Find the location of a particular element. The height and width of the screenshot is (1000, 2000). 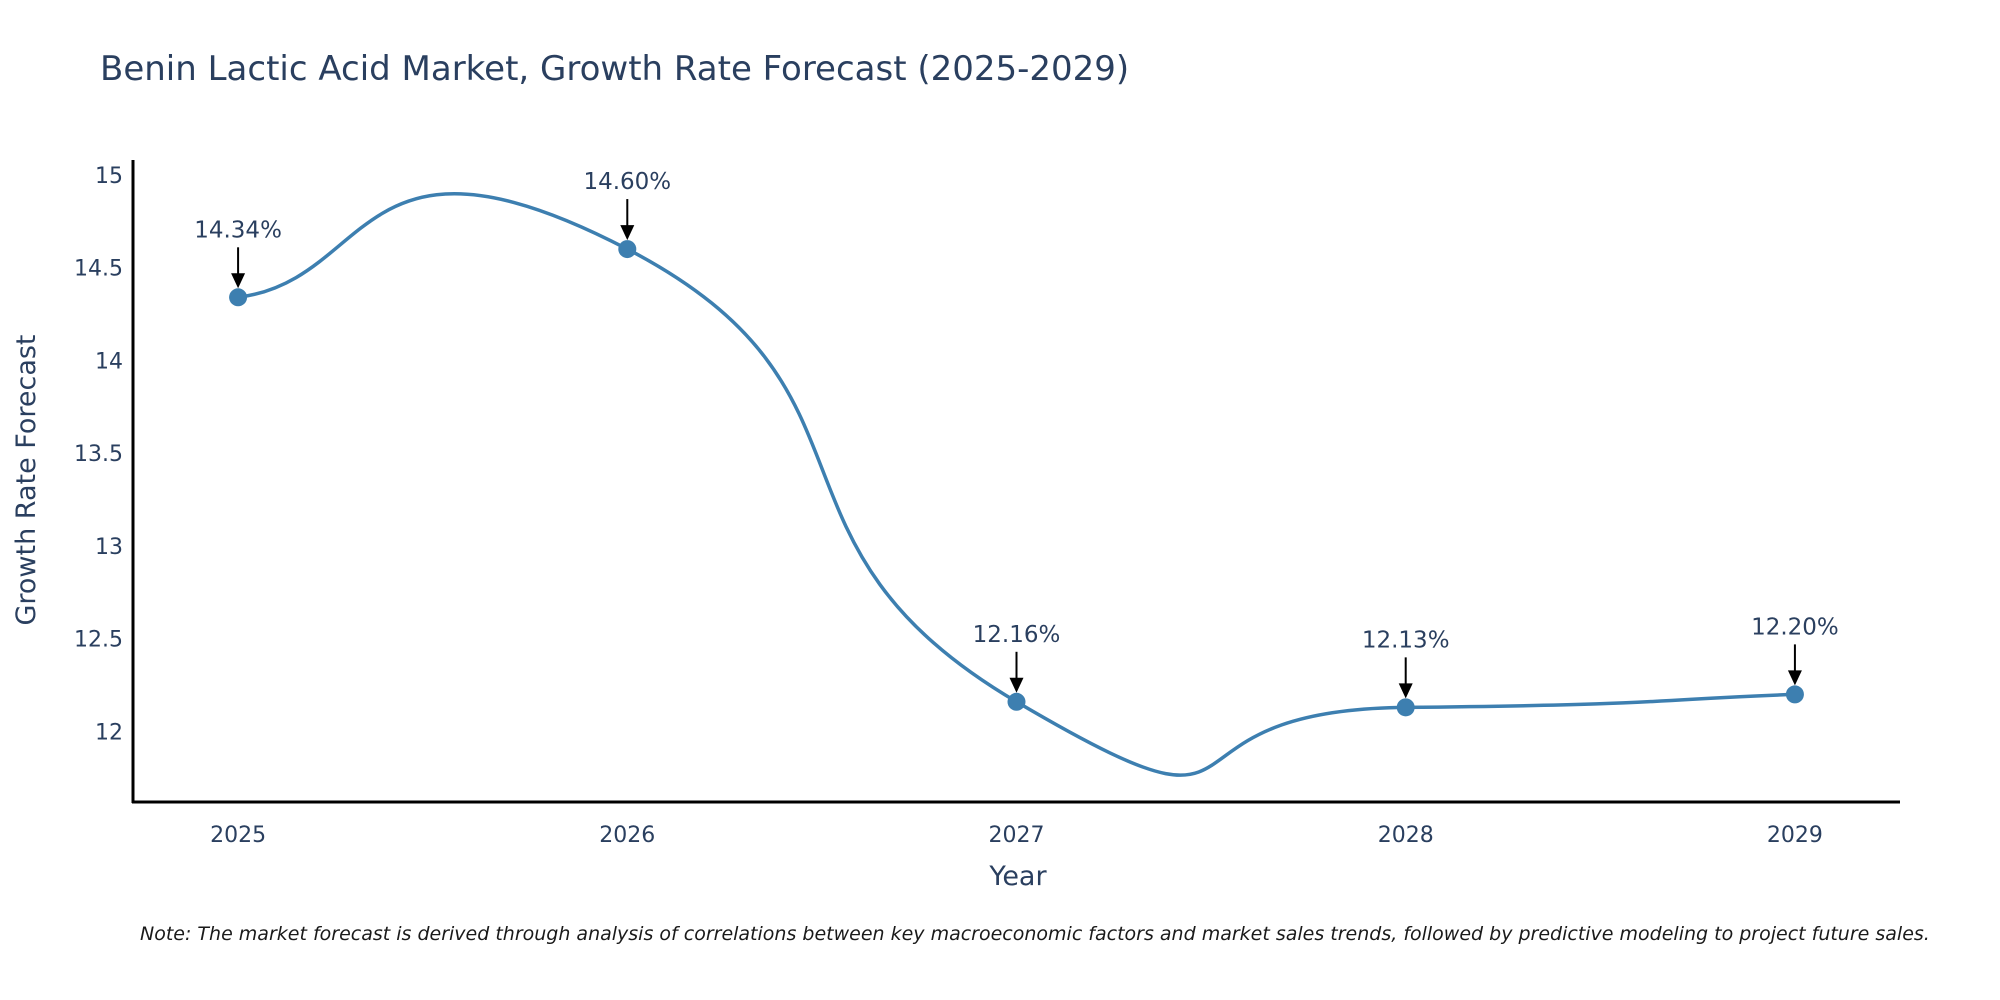

y-tick-label: 14.5 is located at coordinates (98, 269).